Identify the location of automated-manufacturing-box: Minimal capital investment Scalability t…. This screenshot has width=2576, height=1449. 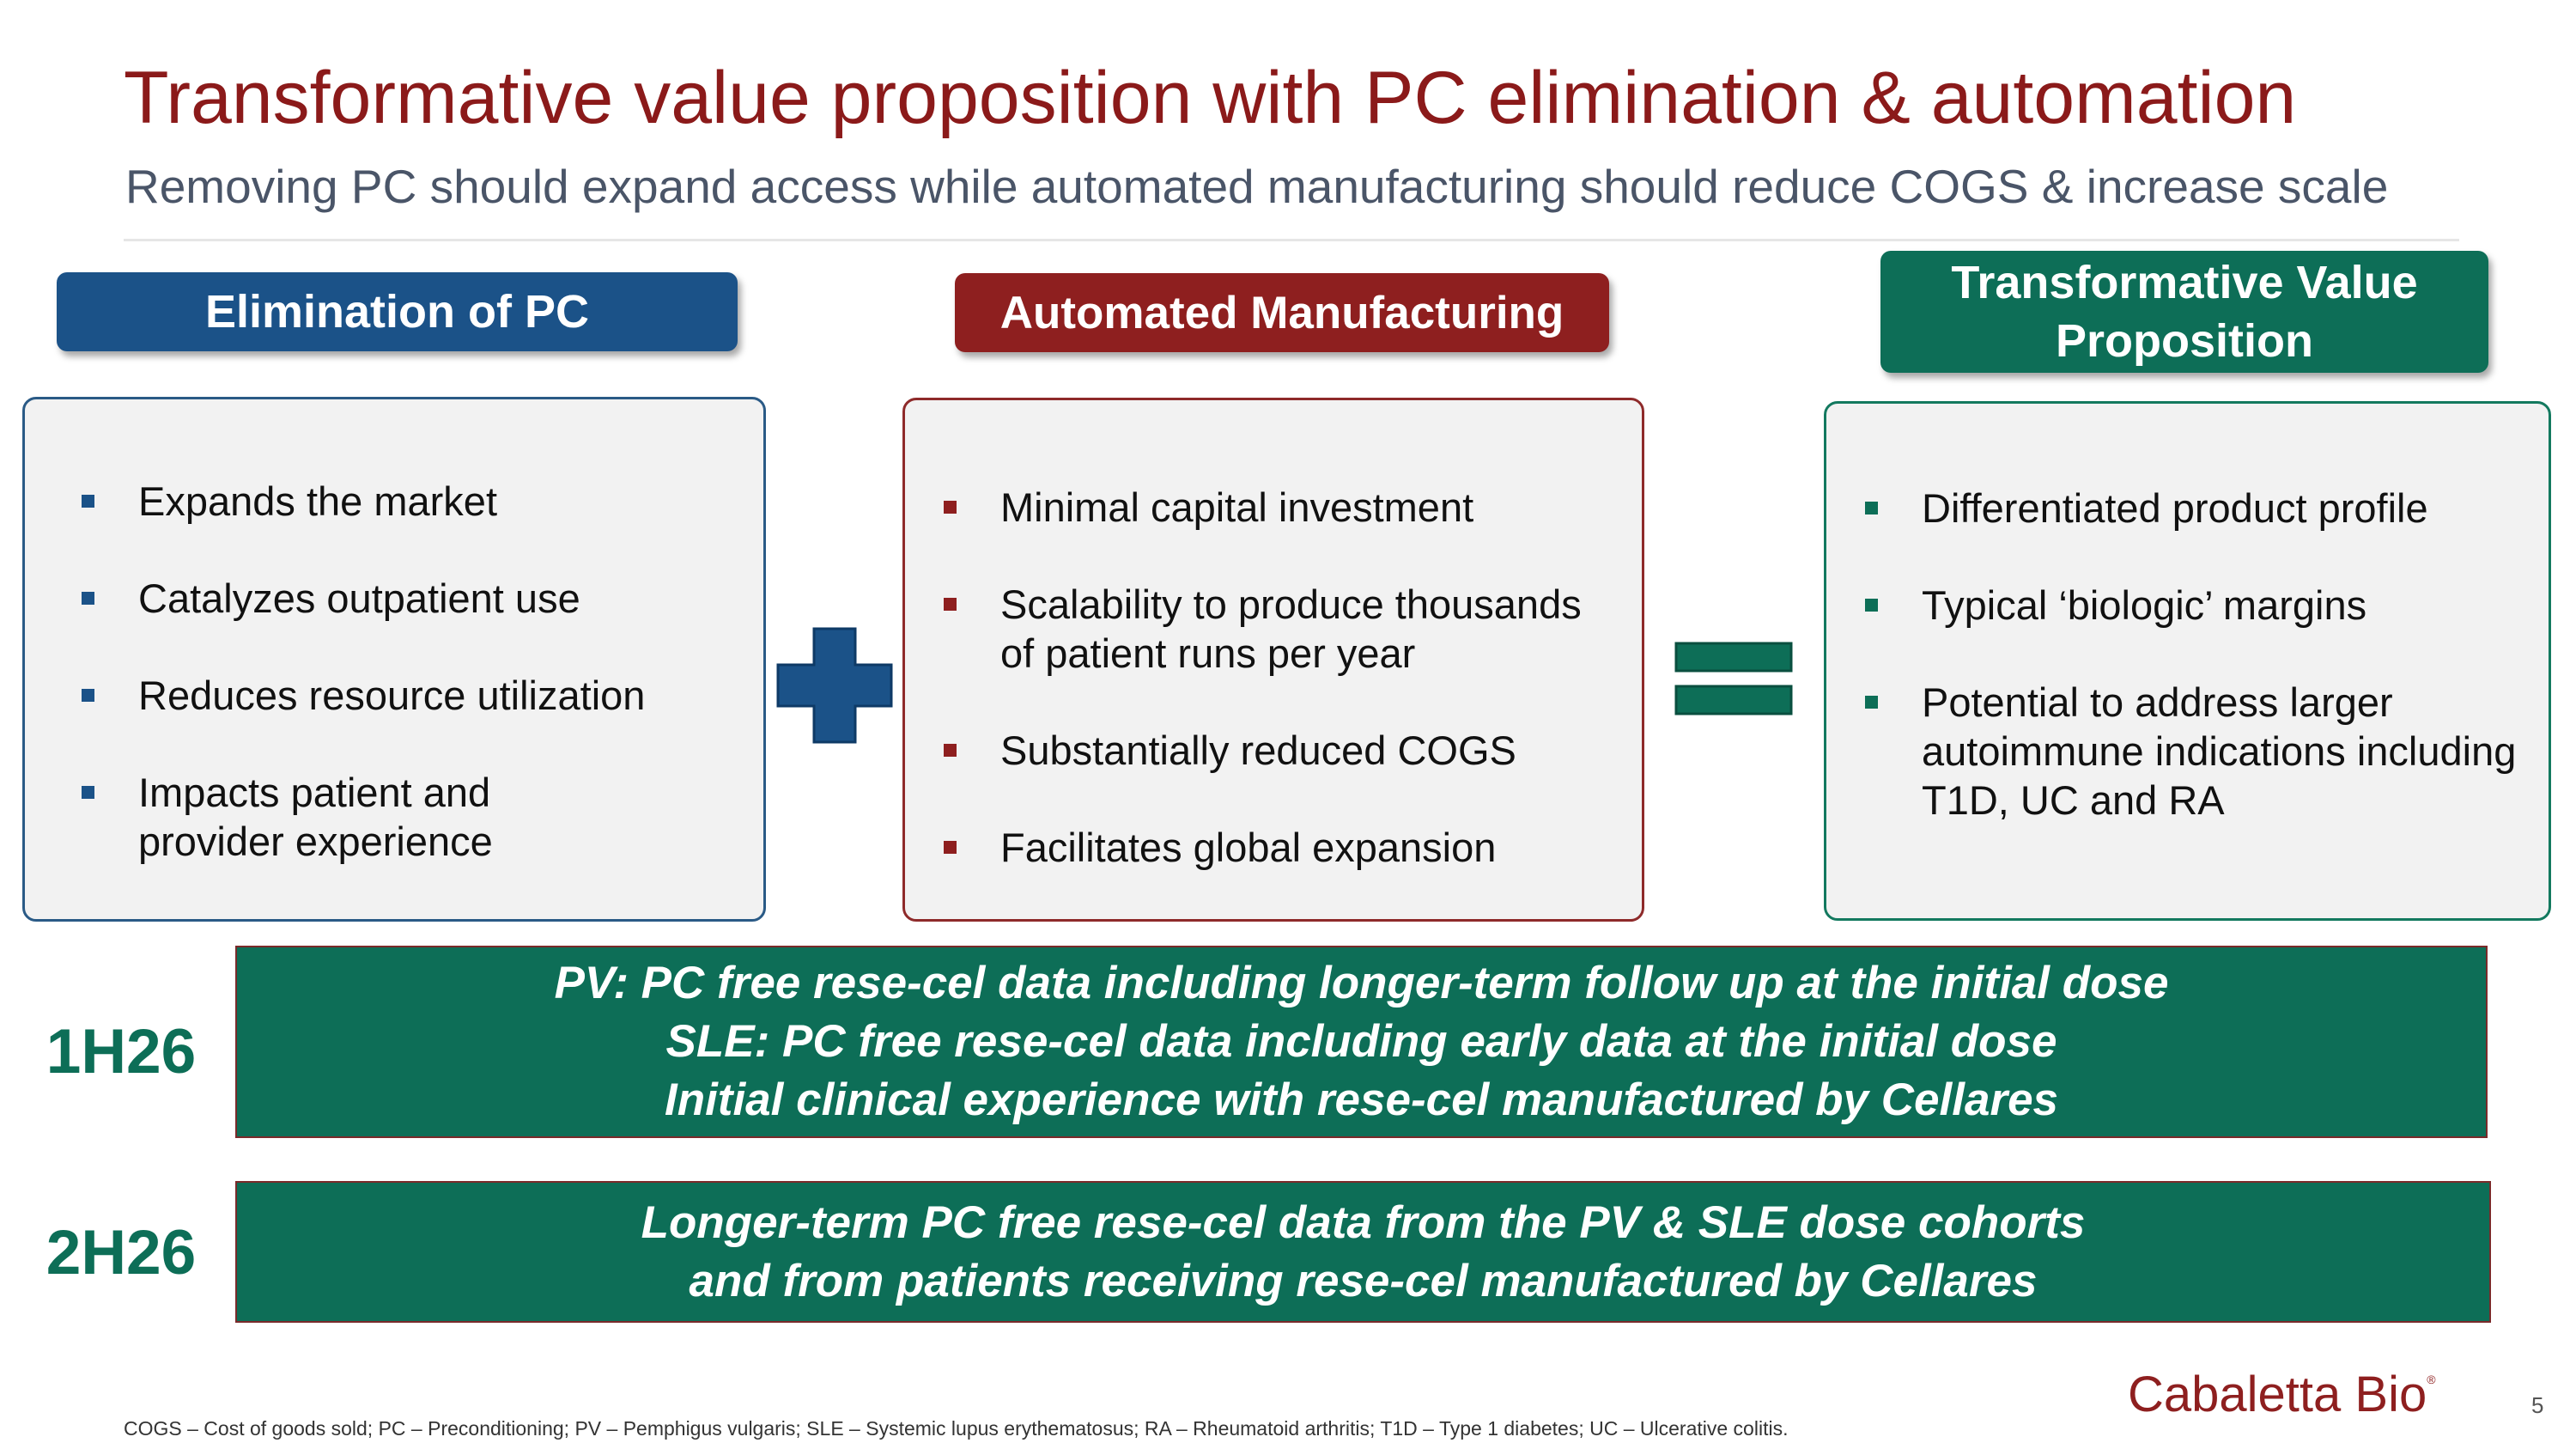
(1273, 660).